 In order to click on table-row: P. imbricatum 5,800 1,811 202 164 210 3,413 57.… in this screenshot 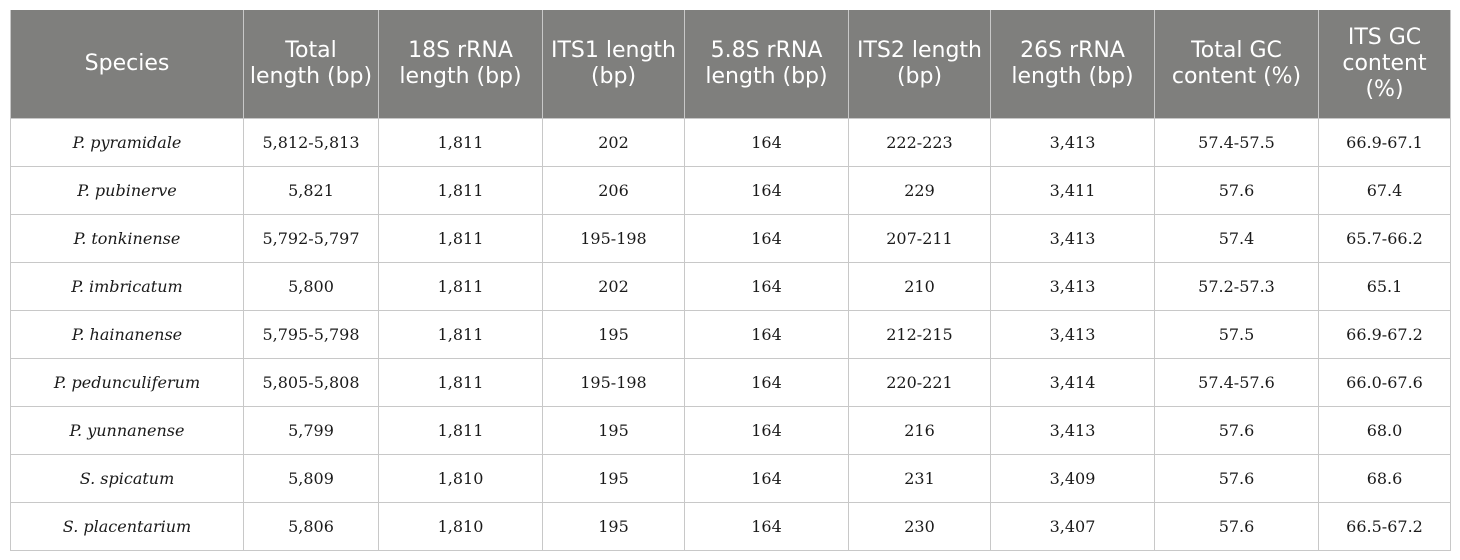, I will do `click(730, 286)`.